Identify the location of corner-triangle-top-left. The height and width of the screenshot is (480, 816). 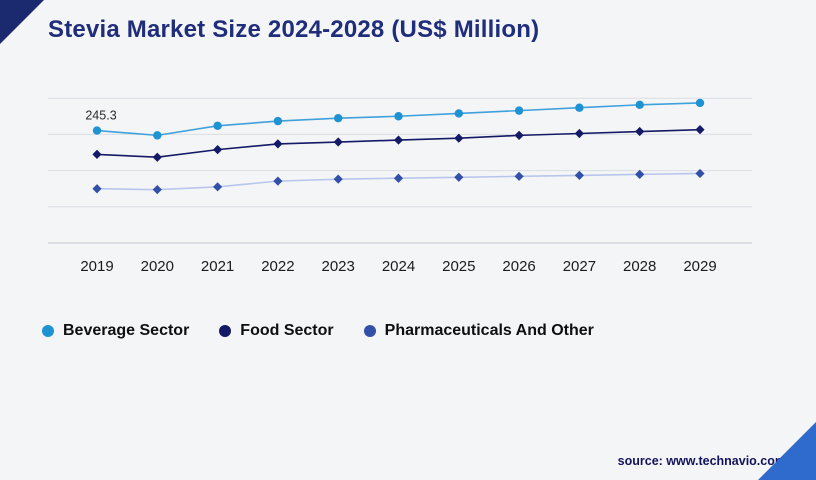
(22, 22).